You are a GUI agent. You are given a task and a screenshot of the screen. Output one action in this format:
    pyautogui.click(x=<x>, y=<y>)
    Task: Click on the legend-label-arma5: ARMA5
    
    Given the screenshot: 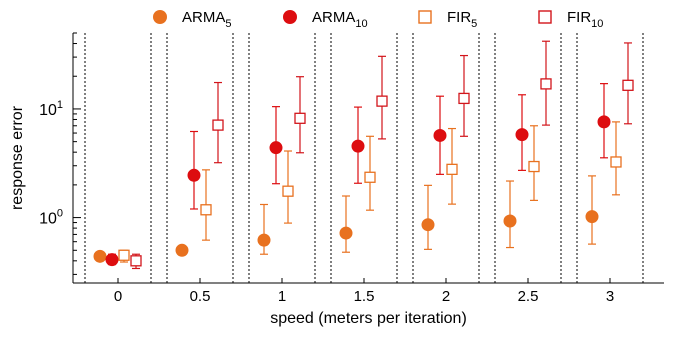 What is the action you would take?
    pyautogui.click(x=206, y=19)
    